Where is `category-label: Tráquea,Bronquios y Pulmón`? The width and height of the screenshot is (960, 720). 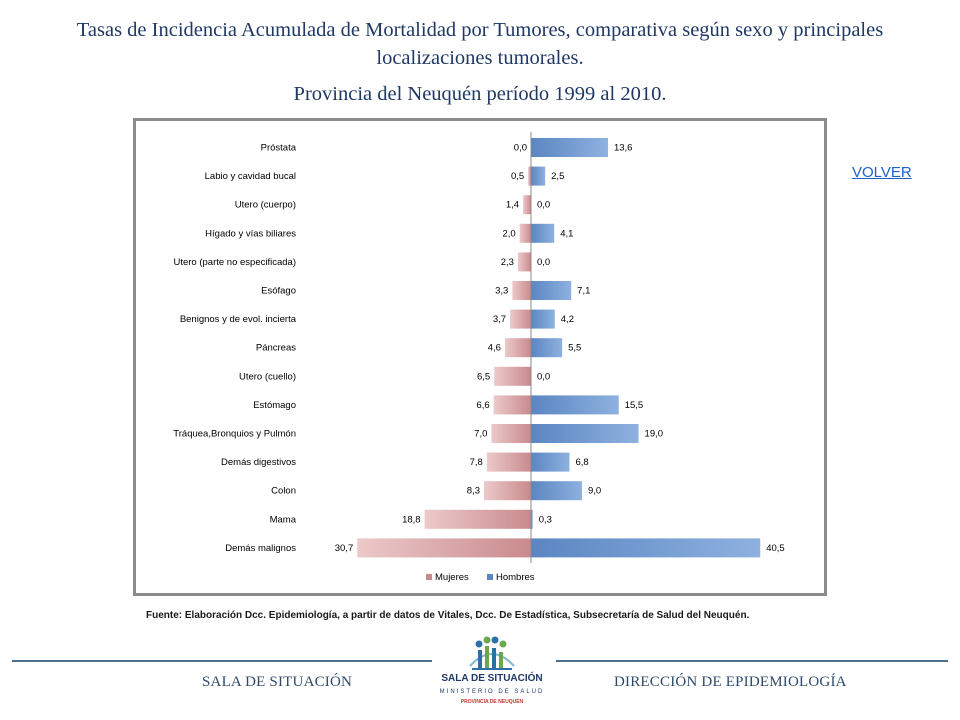
category-label: Tráquea,Bronquios y Pulmón is located at coordinates (234, 434).